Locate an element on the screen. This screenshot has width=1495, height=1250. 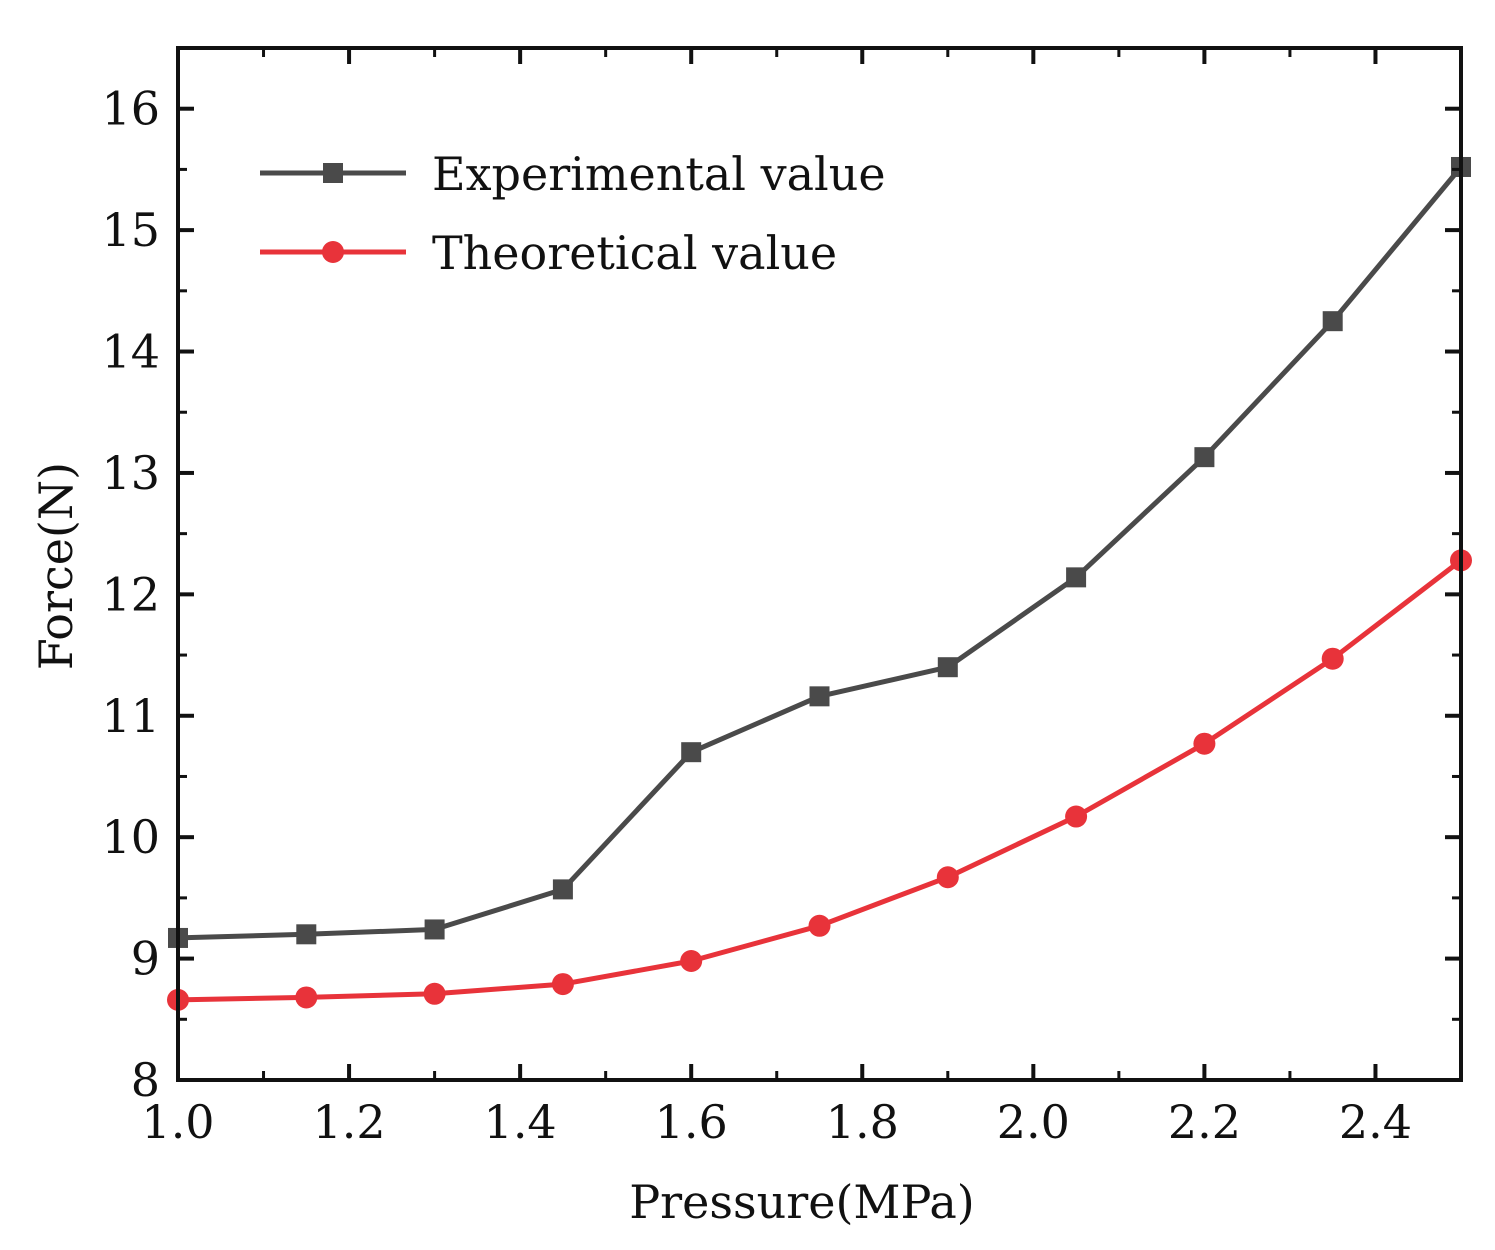
x-tick-label: 1.0 is located at coordinates (177, 1122).